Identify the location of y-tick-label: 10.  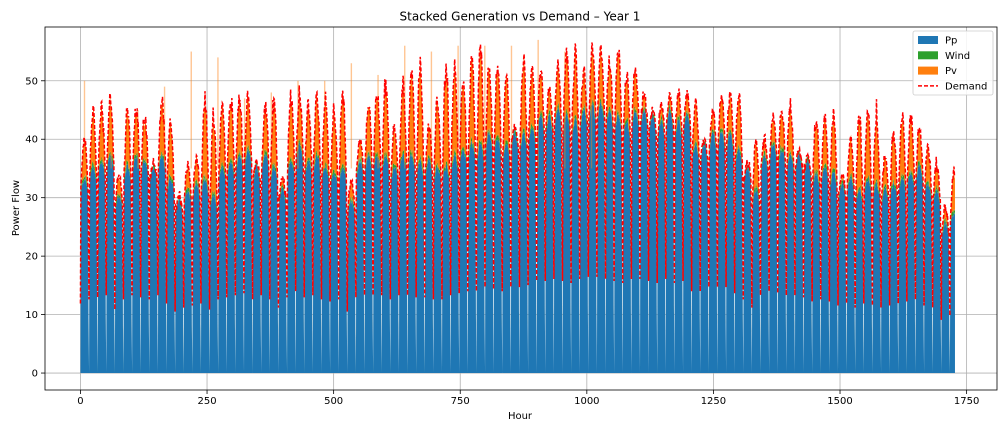
(31, 315).